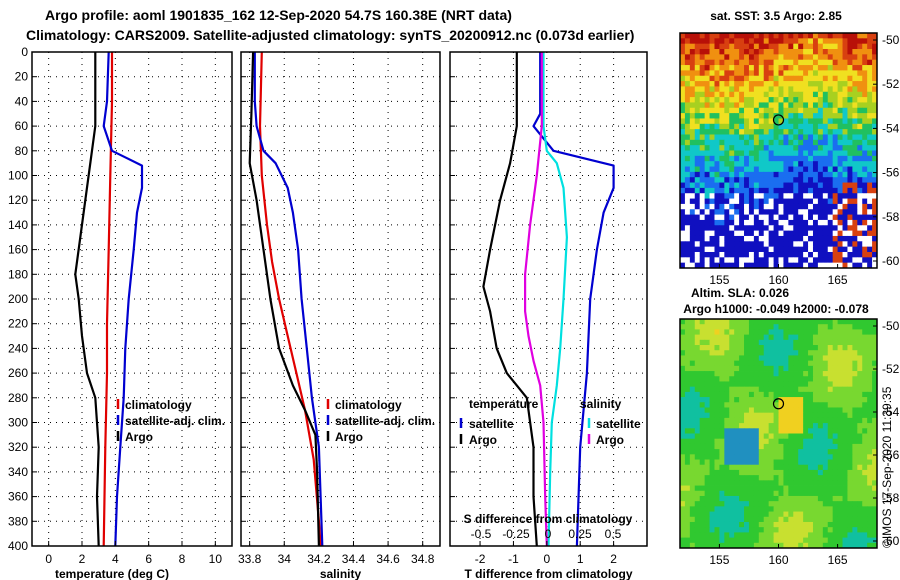 This screenshot has width=900, height=580. Describe the element at coordinates (290, 299) in the screenshot. I see `series-line-climatology` at that location.